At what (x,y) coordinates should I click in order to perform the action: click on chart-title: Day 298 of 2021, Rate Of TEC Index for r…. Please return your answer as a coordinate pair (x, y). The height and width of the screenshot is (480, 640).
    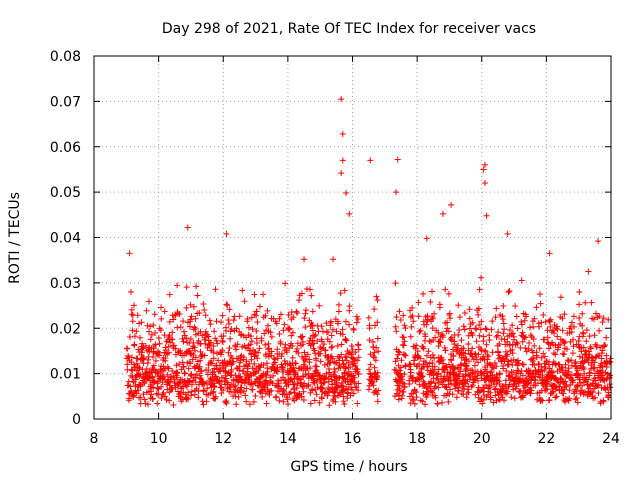
    Looking at the image, I should click on (349, 29).